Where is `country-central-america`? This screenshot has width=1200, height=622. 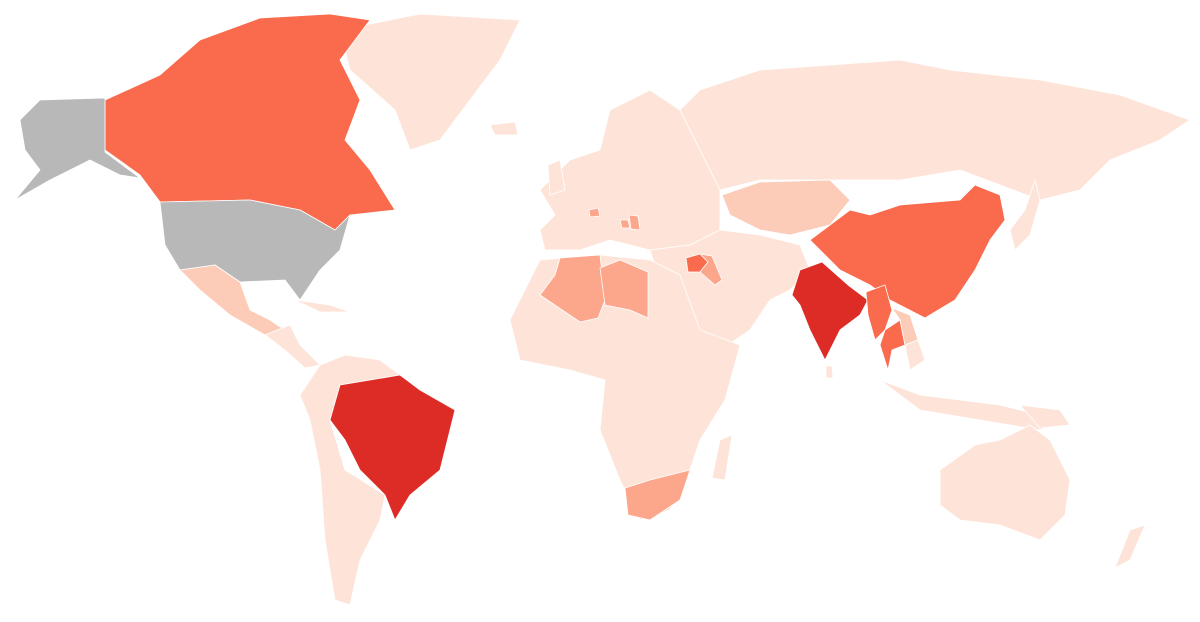 country-central-america is located at coordinates (292, 346).